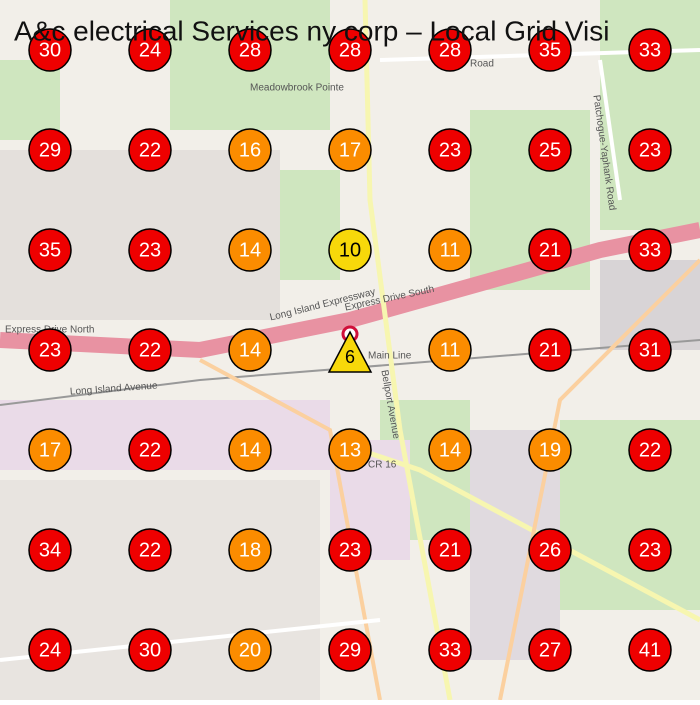  I want to click on rank-label: 13, so click(350, 450).